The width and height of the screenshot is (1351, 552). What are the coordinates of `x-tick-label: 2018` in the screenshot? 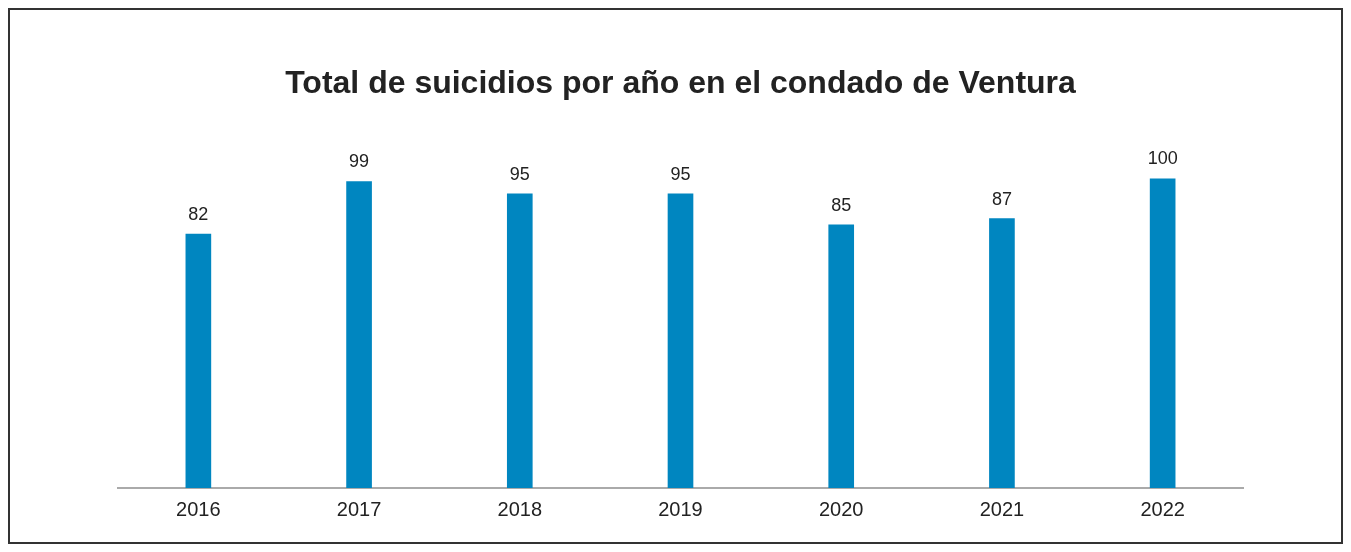 It's located at (520, 508).